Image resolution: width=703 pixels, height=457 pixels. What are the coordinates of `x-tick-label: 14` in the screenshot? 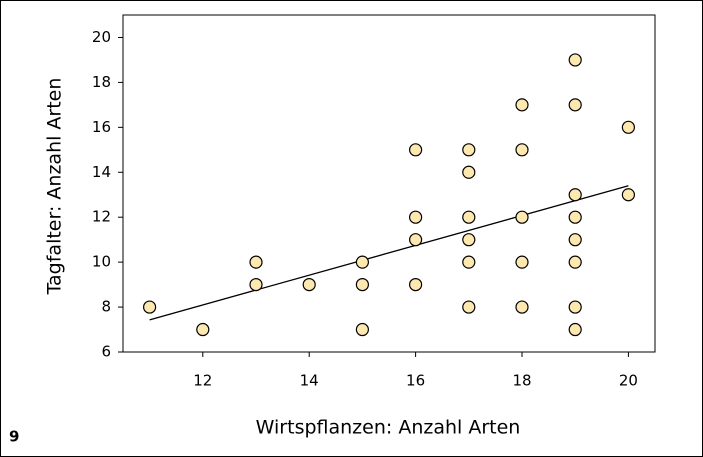 It's located at (309, 381).